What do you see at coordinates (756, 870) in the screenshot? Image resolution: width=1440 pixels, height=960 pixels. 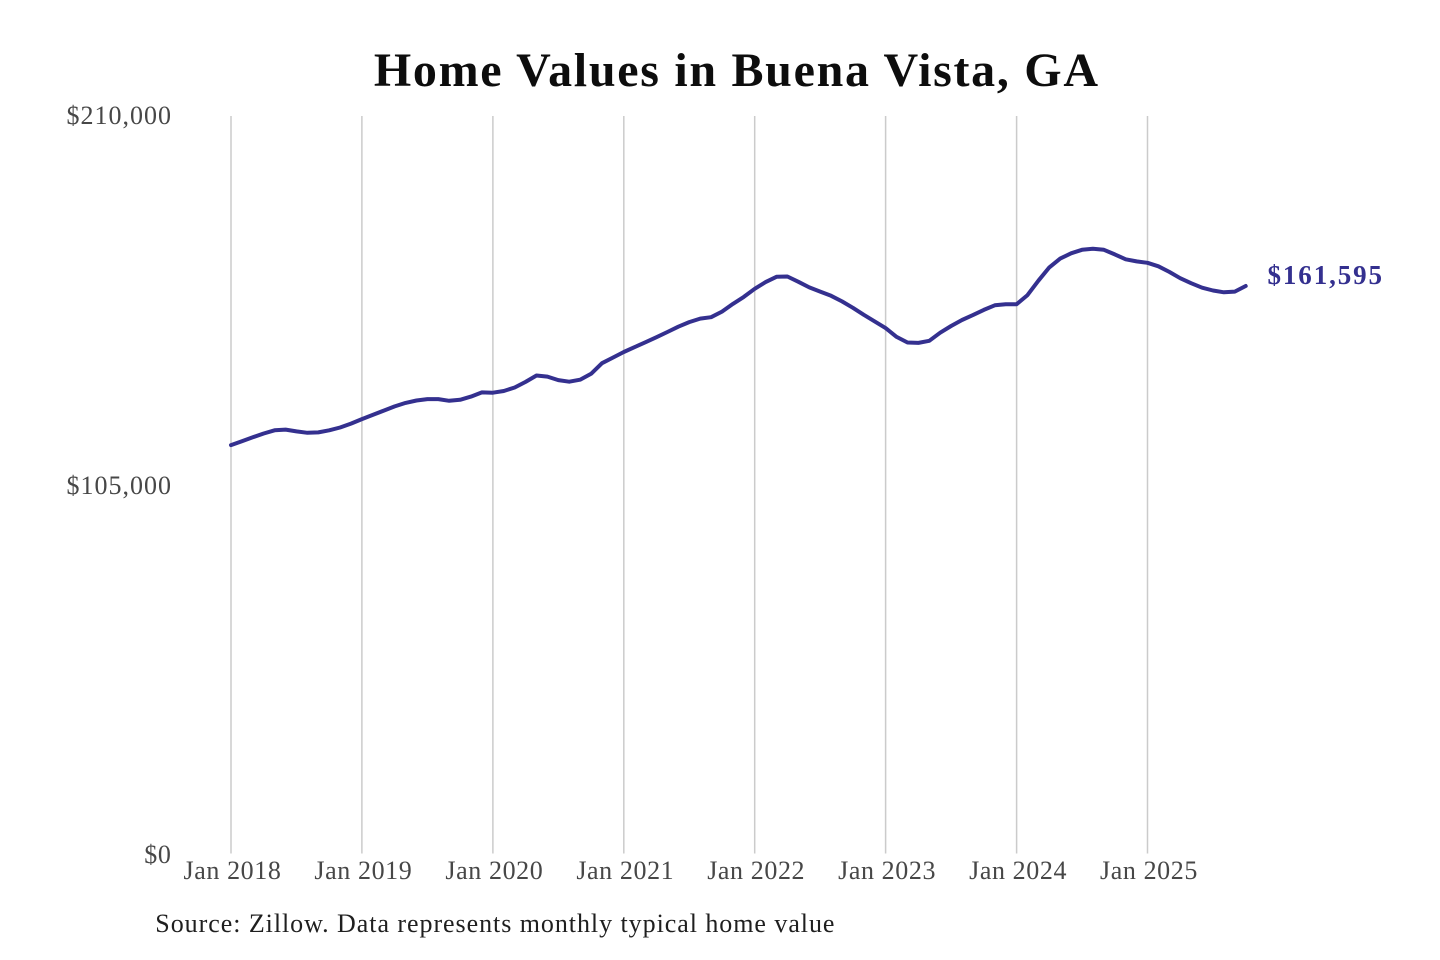 I see `svg-text: Jan 2022` at bounding box center [756, 870].